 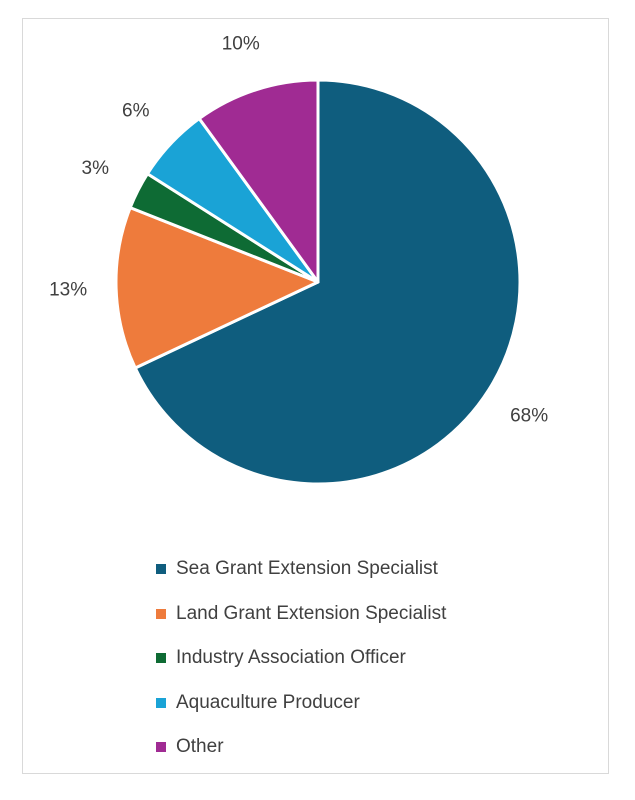 I want to click on slice-data-label: 10%, so click(x=241, y=44).